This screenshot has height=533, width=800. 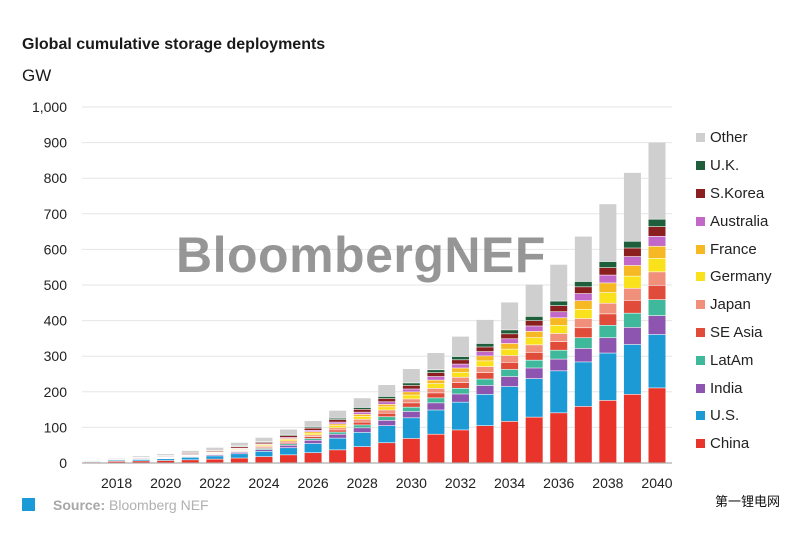 What do you see at coordinates (263, 483) in the screenshot?
I see `x-tick-label: 2024` at bounding box center [263, 483].